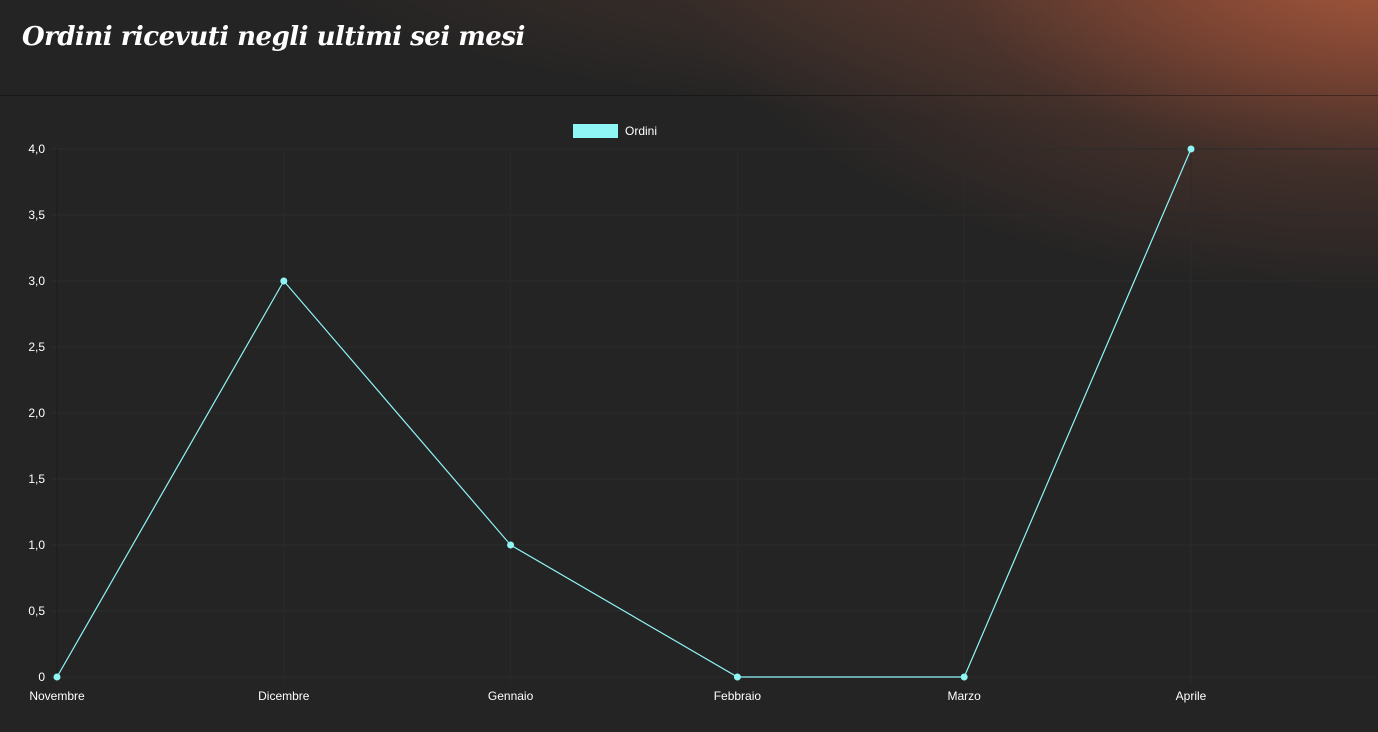 The height and width of the screenshot is (732, 1378). Describe the element at coordinates (284, 696) in the screenshot. I see `x-tick-label: Dicembre` at that location.